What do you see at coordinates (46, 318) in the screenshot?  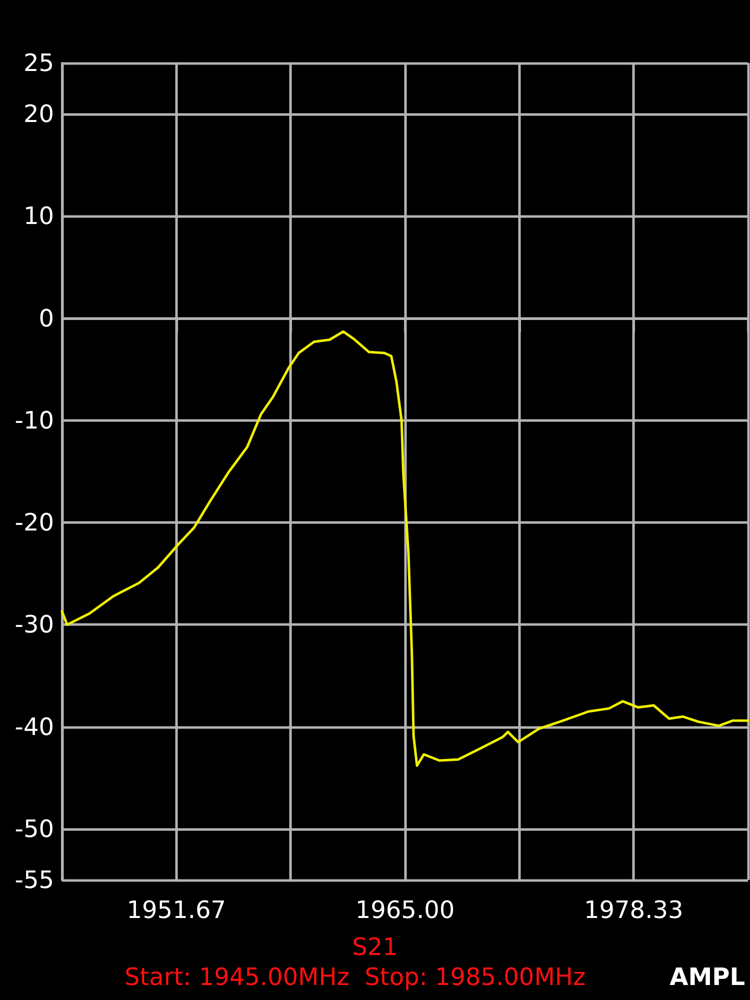 I see `y-tick-label: 0` at bounding box center [46, 318].